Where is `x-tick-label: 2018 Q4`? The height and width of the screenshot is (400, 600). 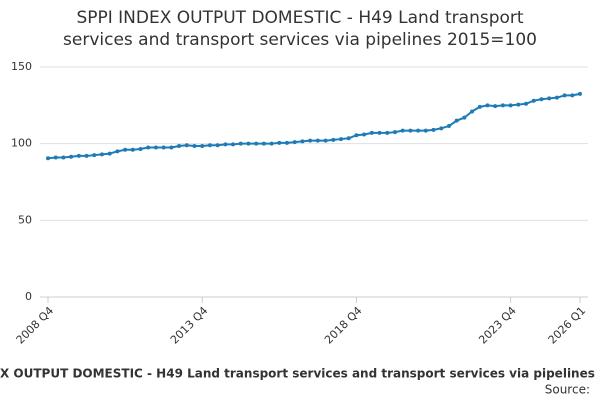
x-tick-label: 2018 Q4 is located at coordinates (343, 325).